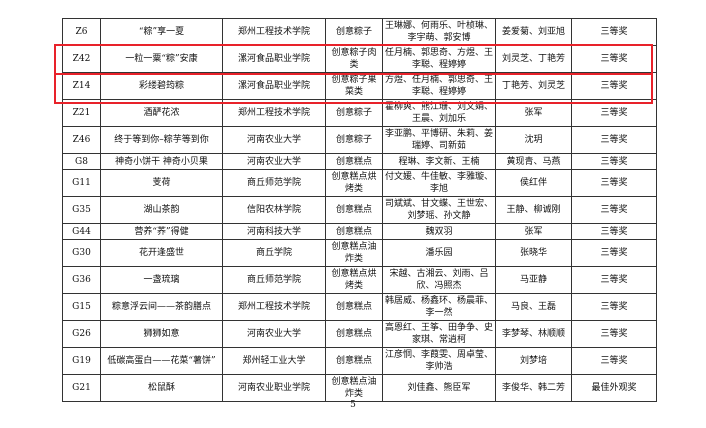 Image resolution: width=706 pixels, height=428 pixels. What do you see at coordinates (439, 86) in the screenshot?
I see `cell-members: 方煜、任月楠、郭思奇、王李聪、程婷婷` at bounding box center [439, 86].